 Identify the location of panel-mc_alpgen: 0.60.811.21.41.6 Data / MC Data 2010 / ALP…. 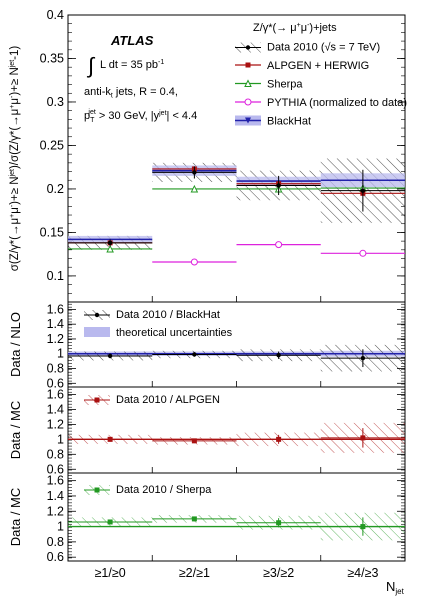
(207, 431).